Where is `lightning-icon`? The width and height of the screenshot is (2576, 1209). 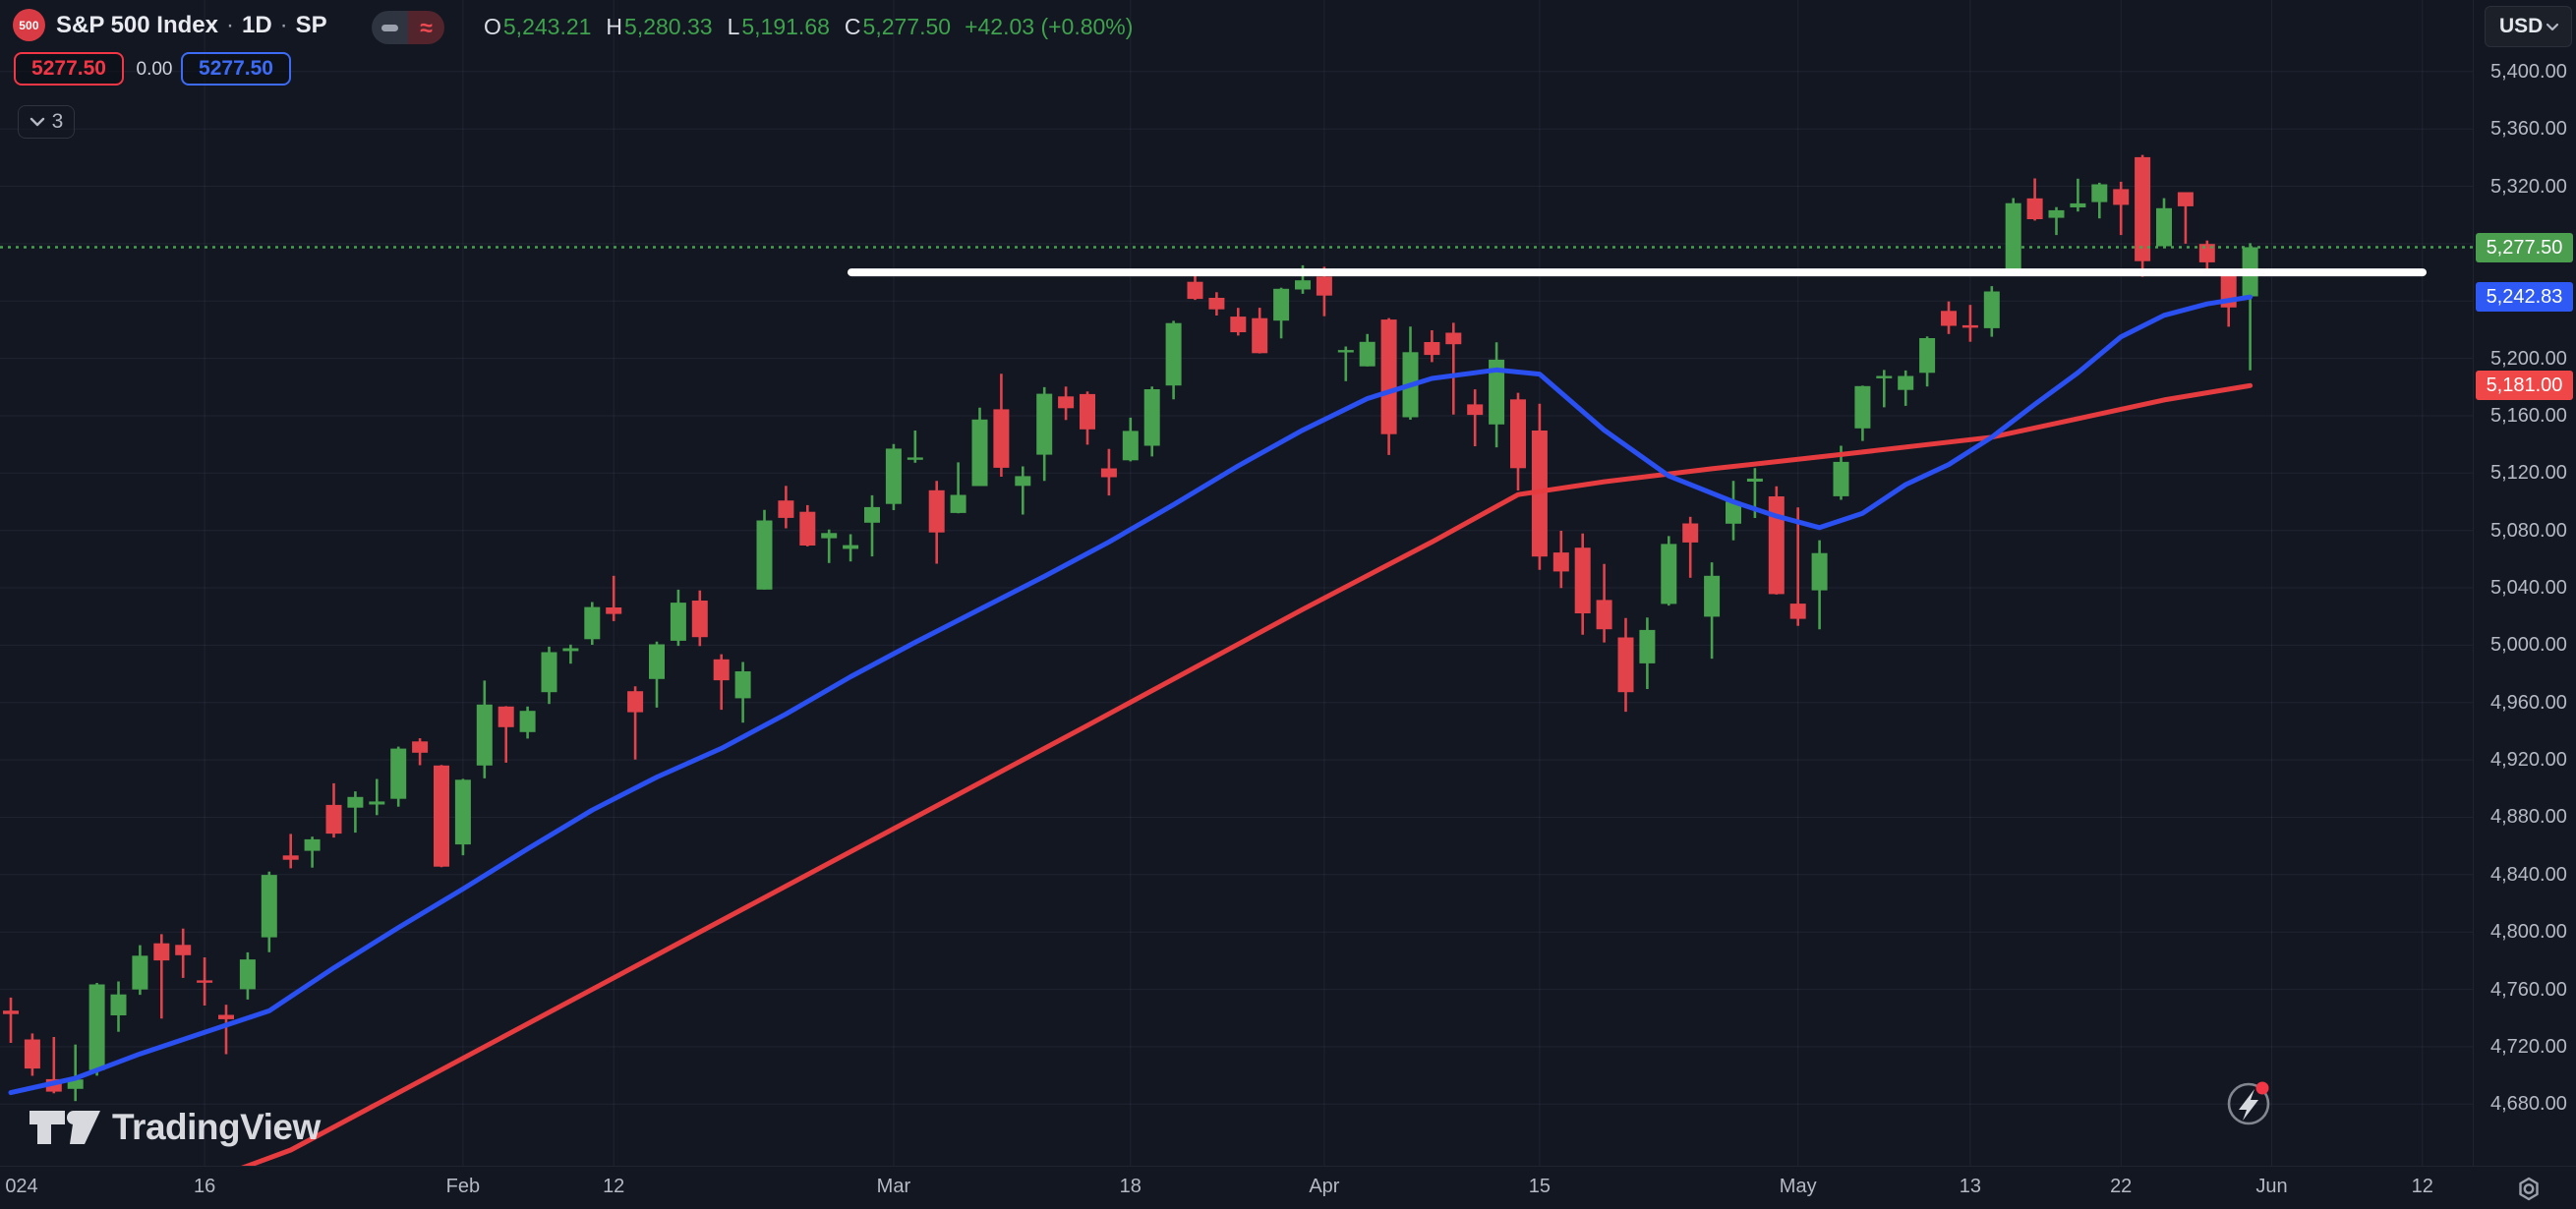
lightning-icon is located at coordinates (2248, 1103).